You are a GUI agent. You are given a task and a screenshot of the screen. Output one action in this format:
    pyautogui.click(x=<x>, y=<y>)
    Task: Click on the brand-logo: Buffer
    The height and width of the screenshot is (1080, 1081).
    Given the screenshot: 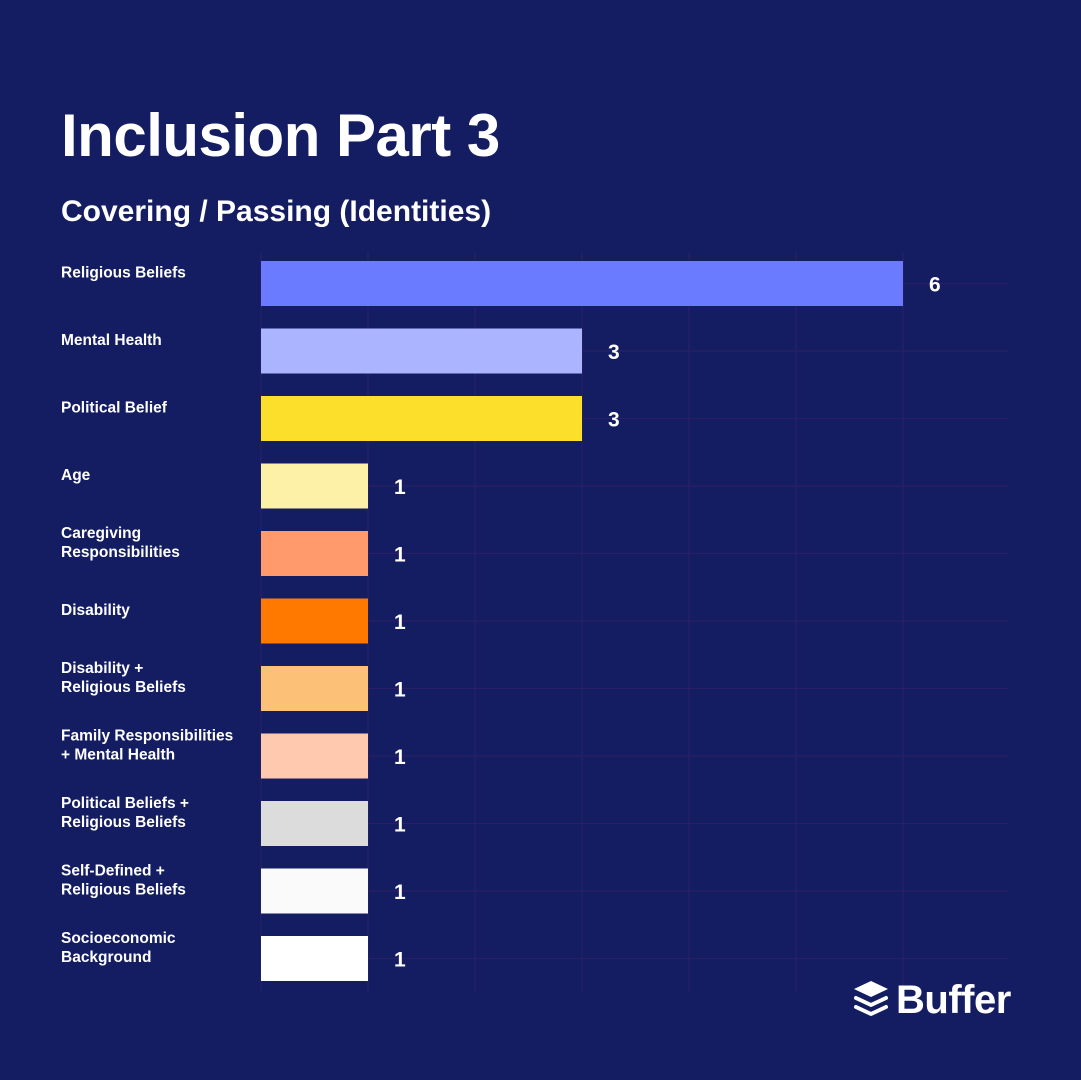 What is the action you would take?
    pyautogui.click(x=931, y=1000)
    